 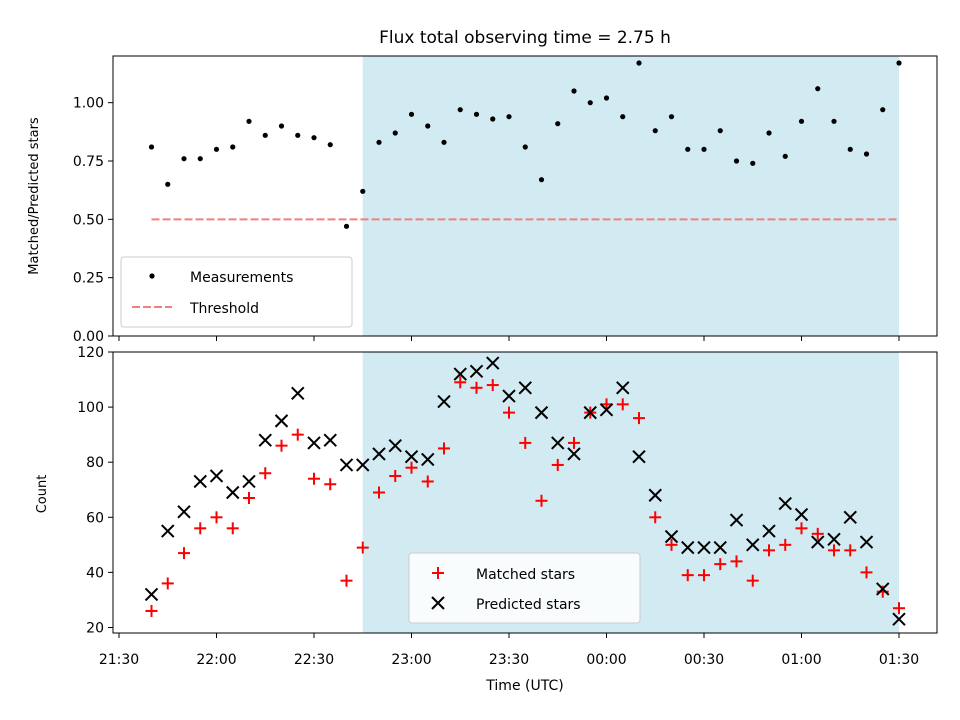 What do you see at coordinates (314, 660) in the screenshot?
I see `bottom-x-tick-label: 22:30` at bounding box center [314, 660].